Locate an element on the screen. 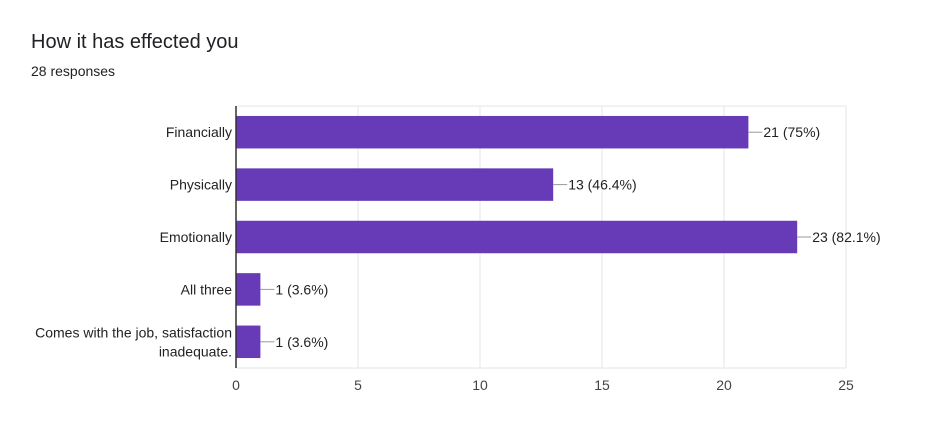 The width and height of the screenshot is (940, 446). x-tick-label-0: 0 is located at coordinates (236, 385).